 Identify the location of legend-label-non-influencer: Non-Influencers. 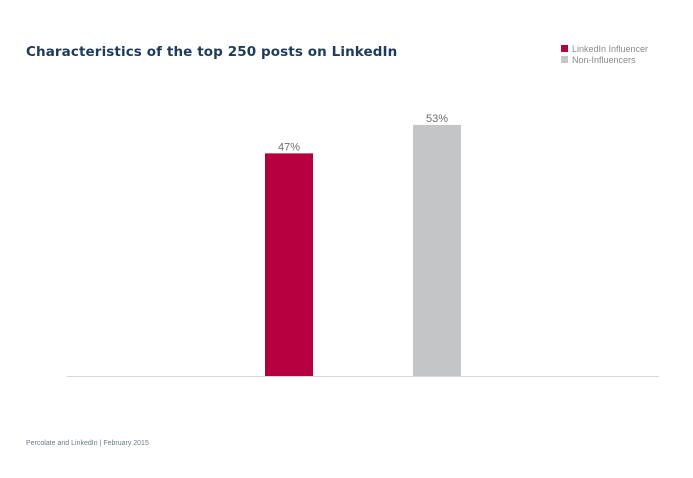
(604, 59).